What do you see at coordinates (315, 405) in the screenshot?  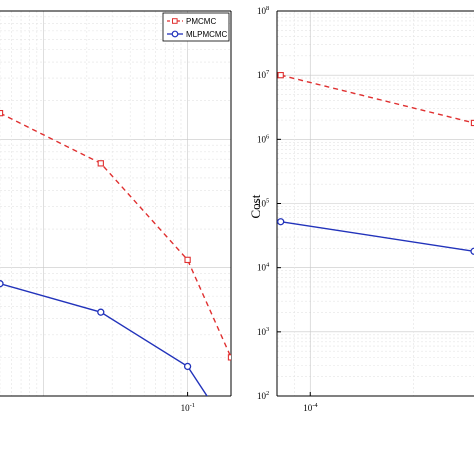 I see `x-tick-exponent: -4` at bounding box center [315, 405].